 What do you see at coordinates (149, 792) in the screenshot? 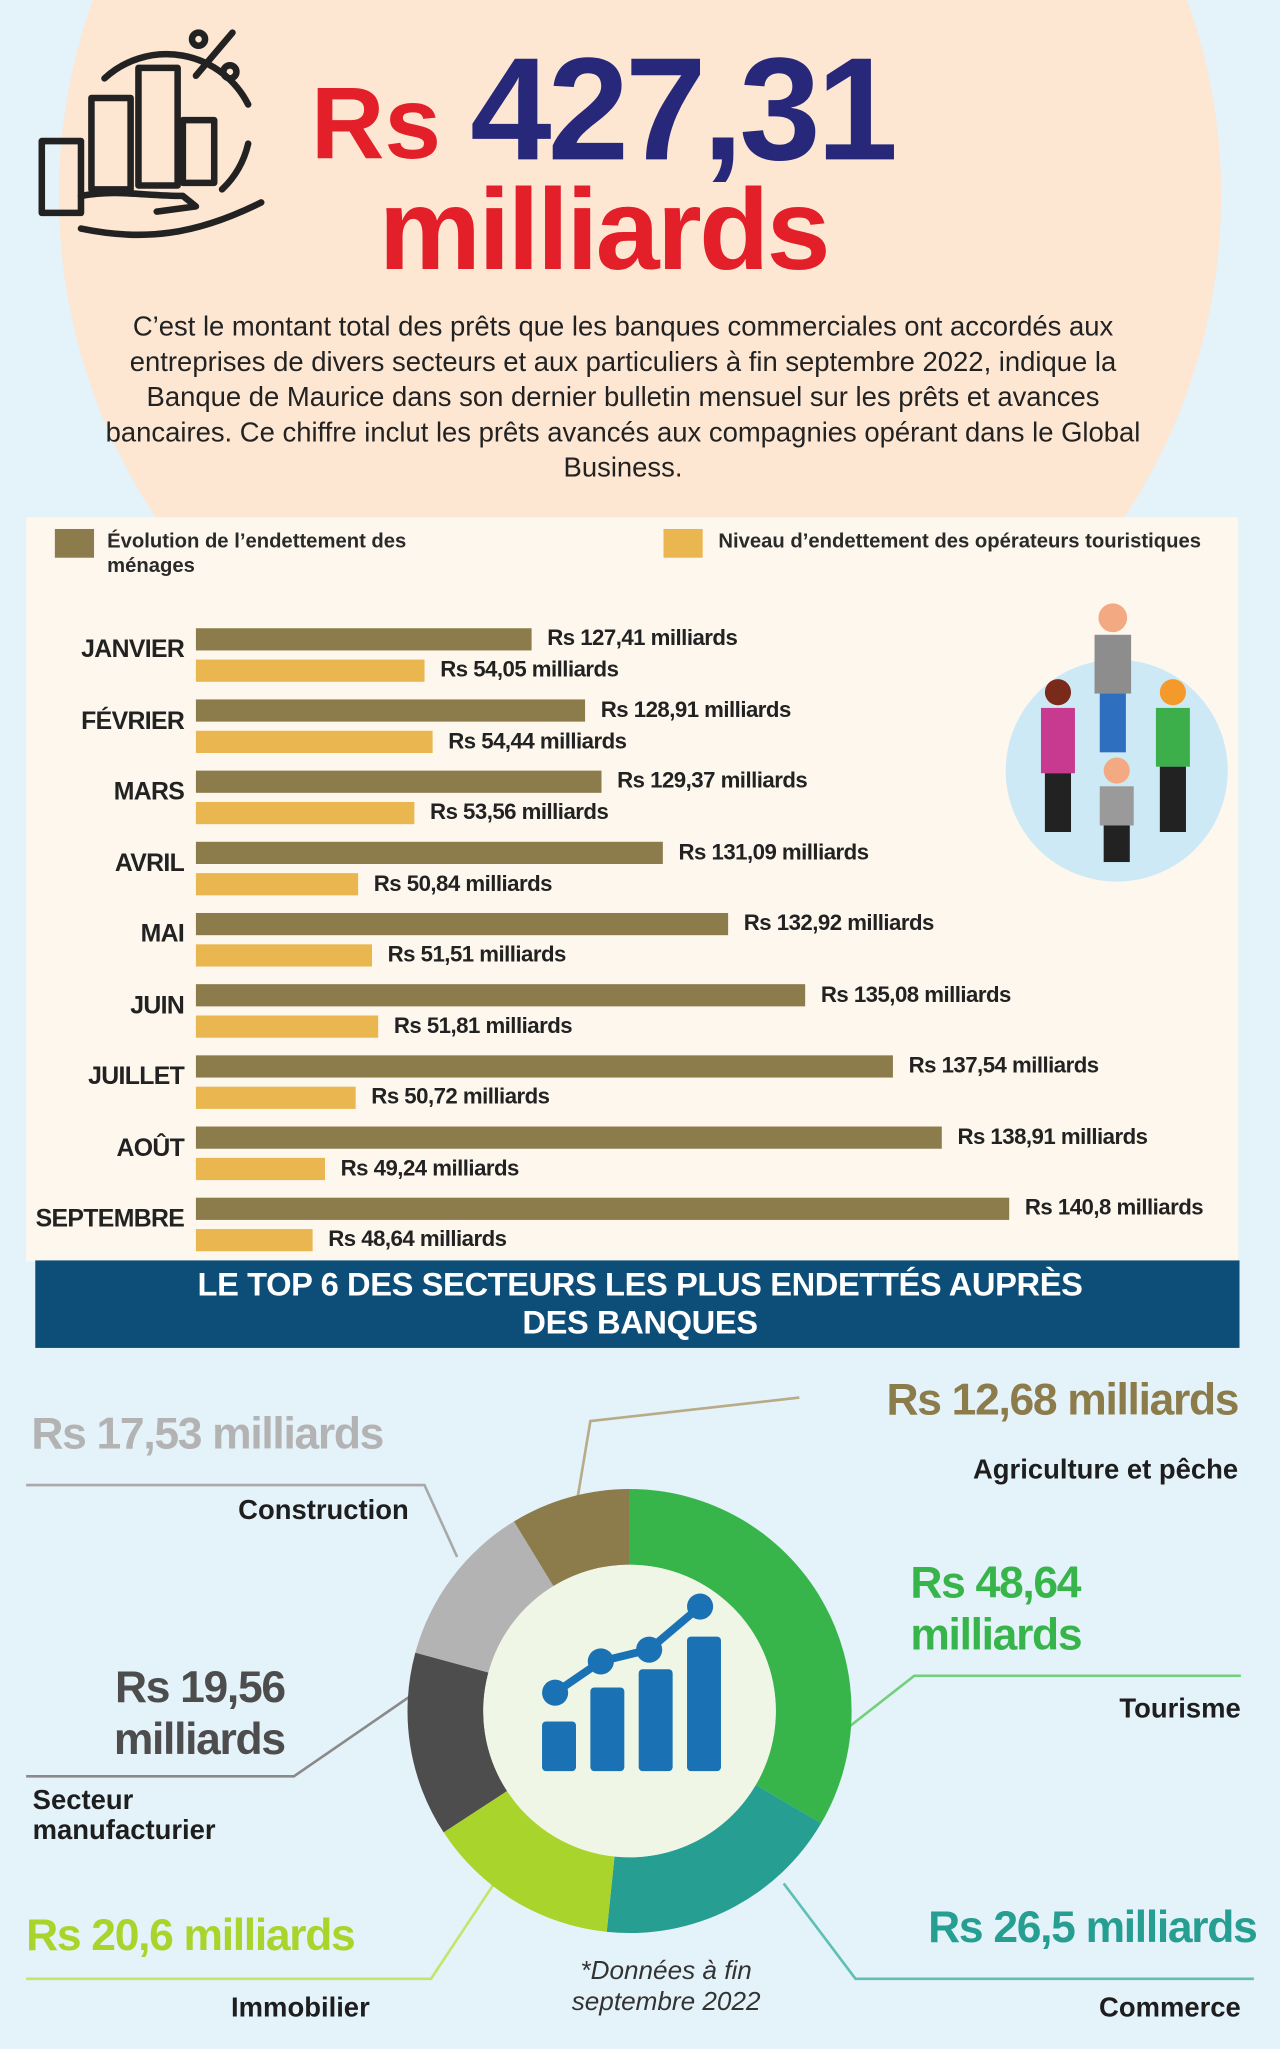
I see `category-label: MARS` at bounding box center [149, 792].